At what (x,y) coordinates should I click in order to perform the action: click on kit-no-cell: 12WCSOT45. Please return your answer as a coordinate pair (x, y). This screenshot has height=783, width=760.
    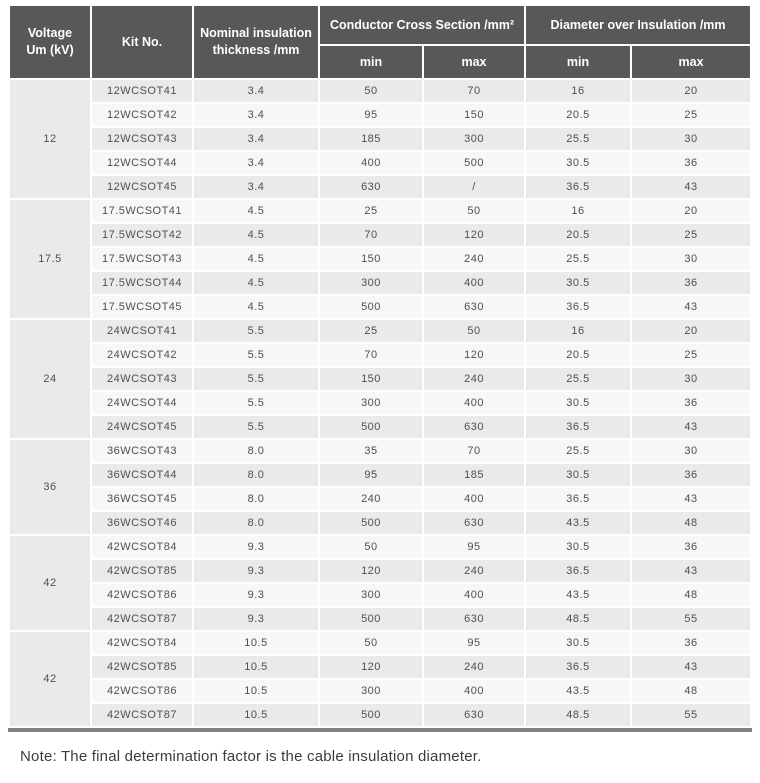
    Looking at the image, I should click on (142, 187).